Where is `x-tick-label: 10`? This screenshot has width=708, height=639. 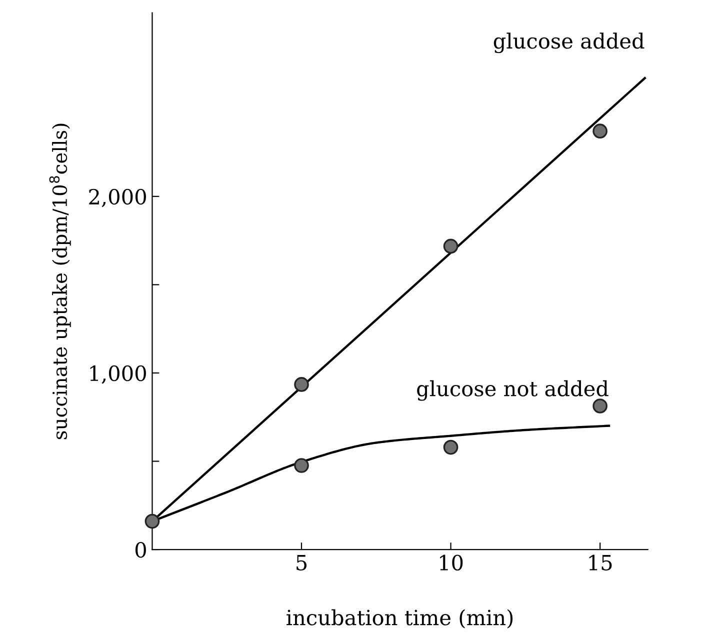 x-tick-label: 10 is located at coordinates (451, 562).